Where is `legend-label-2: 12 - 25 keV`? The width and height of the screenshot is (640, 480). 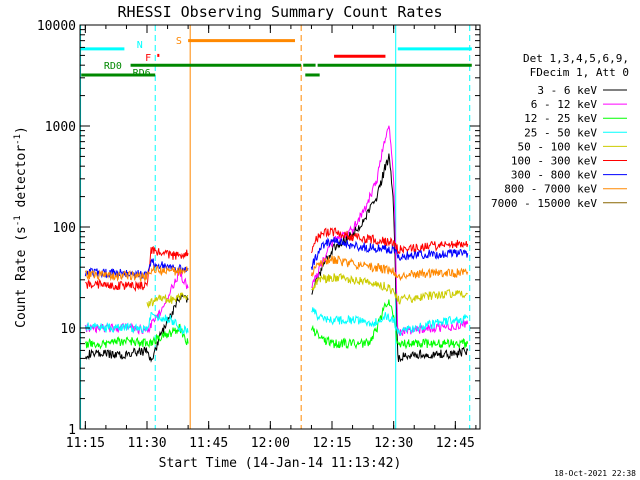
legend-label-2: 12 - 25 keV is located at coordinates (560, 118).